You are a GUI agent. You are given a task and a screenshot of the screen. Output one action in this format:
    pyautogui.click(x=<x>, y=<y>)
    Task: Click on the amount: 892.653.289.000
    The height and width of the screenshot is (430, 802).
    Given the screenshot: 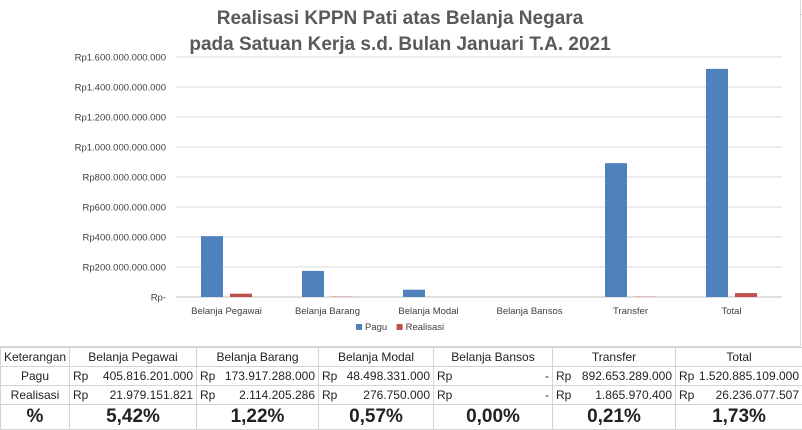 What is the action you would take?
    pyautogui.click(x=627, y=376)
    